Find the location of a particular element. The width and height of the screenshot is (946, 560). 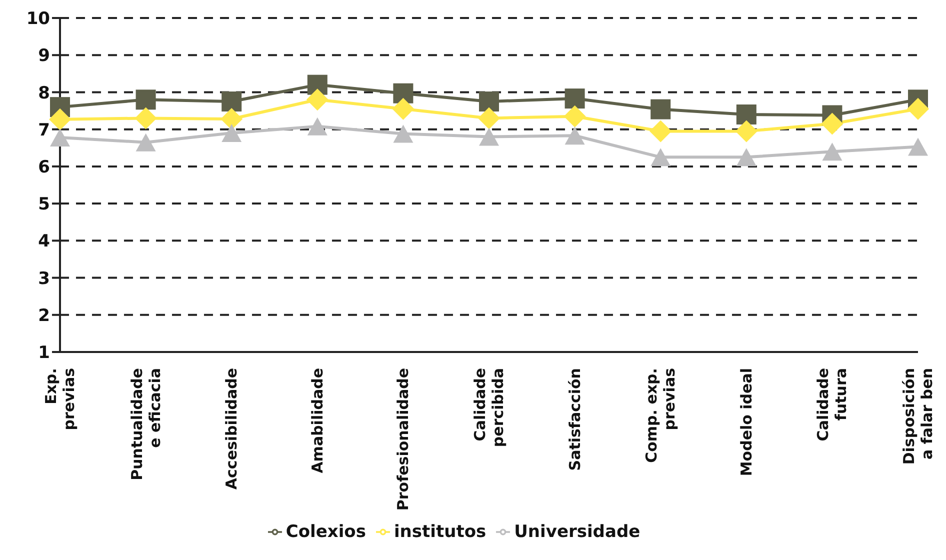

y-tick-label: 9 is located at coordinates (44, 56).